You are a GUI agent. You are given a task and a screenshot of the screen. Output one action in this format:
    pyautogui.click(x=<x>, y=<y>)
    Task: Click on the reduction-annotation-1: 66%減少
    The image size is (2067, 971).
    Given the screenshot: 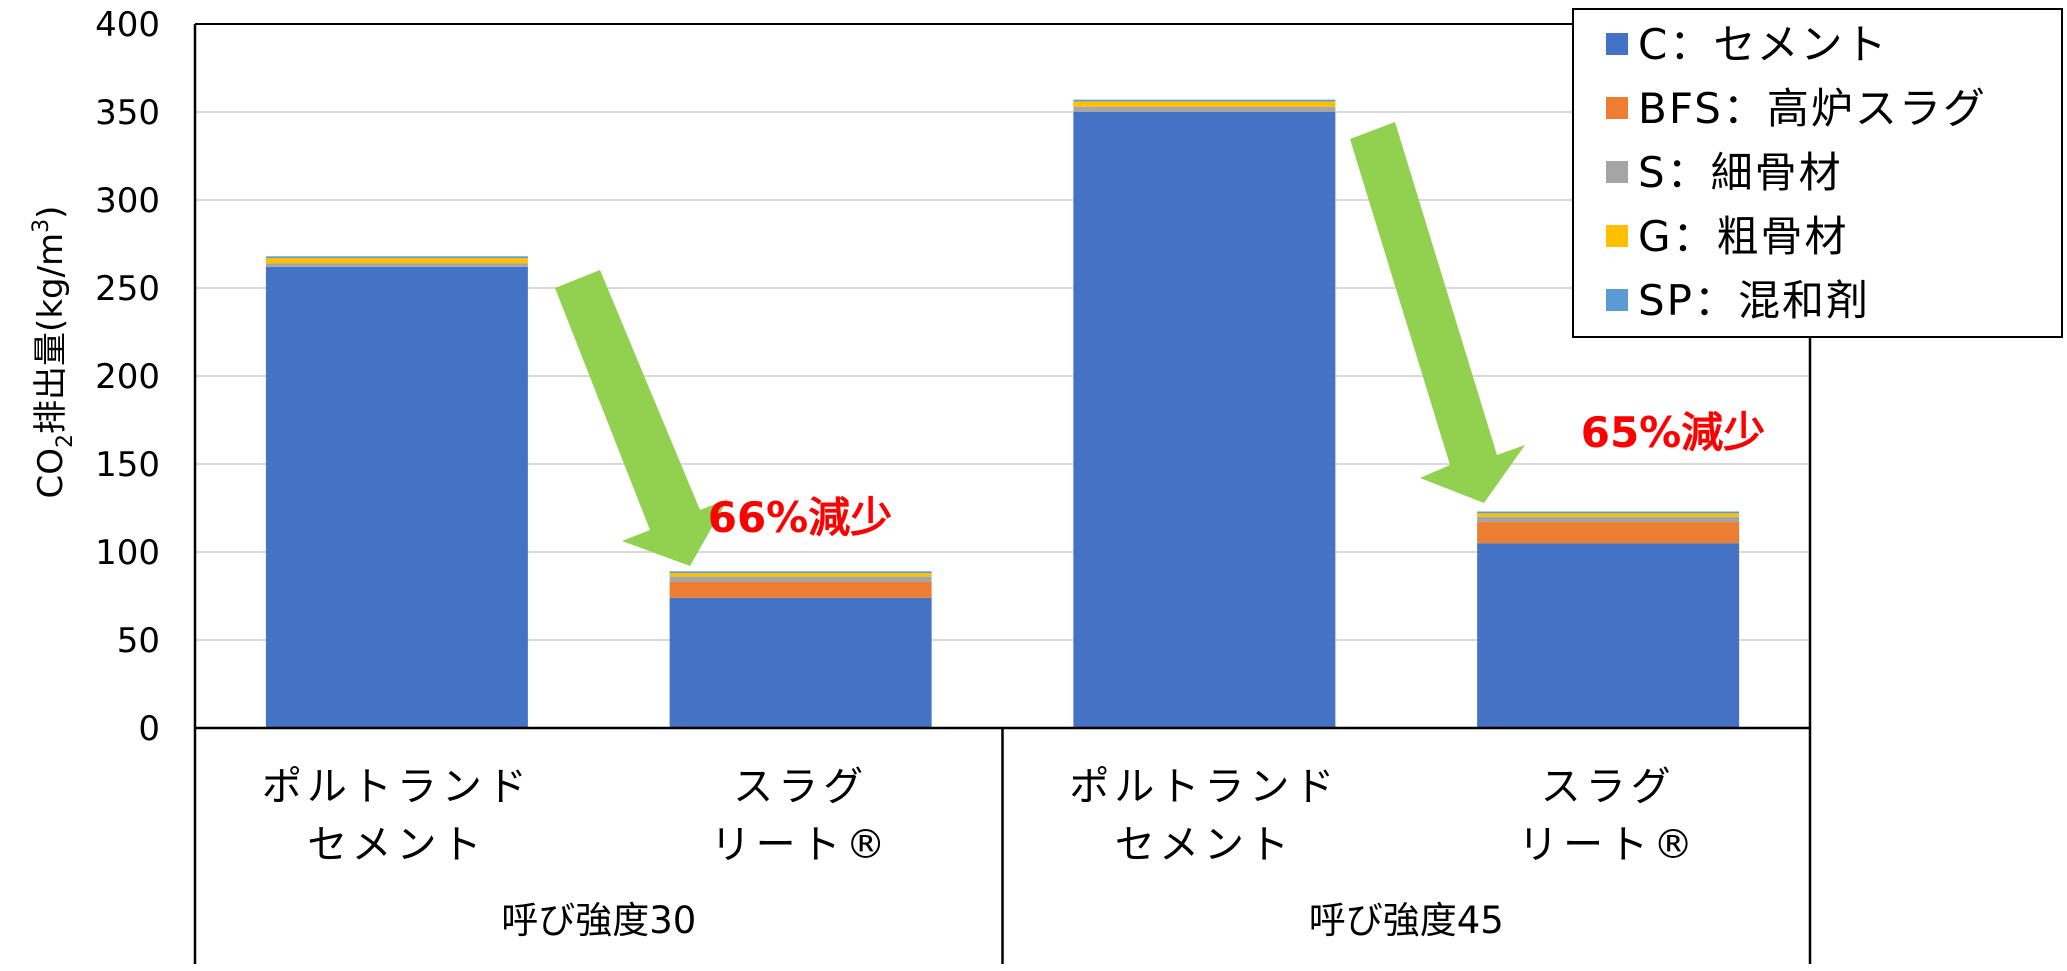 What is the action you would take?
    pyautogui.click(x=800, y=517)
    